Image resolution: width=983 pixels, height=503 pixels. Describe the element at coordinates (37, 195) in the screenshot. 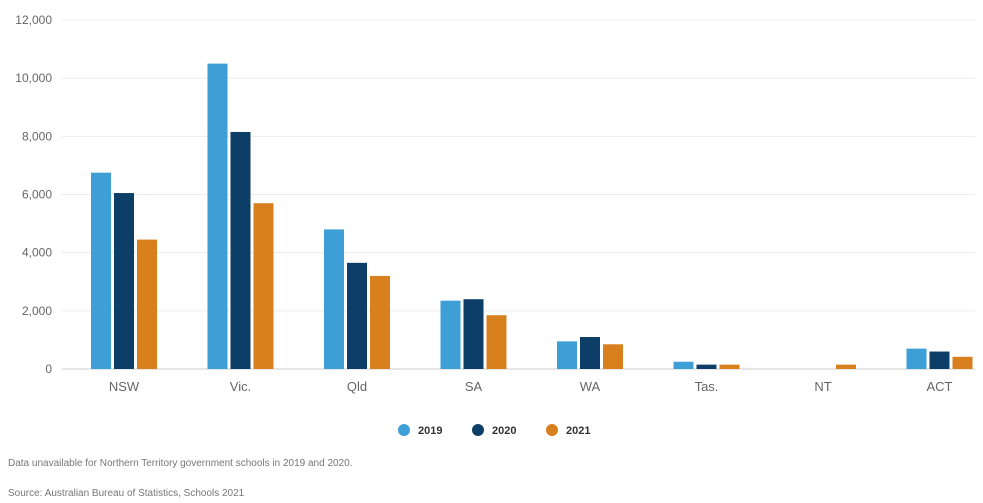

I see `y-tick-label: 6,000` at that location.